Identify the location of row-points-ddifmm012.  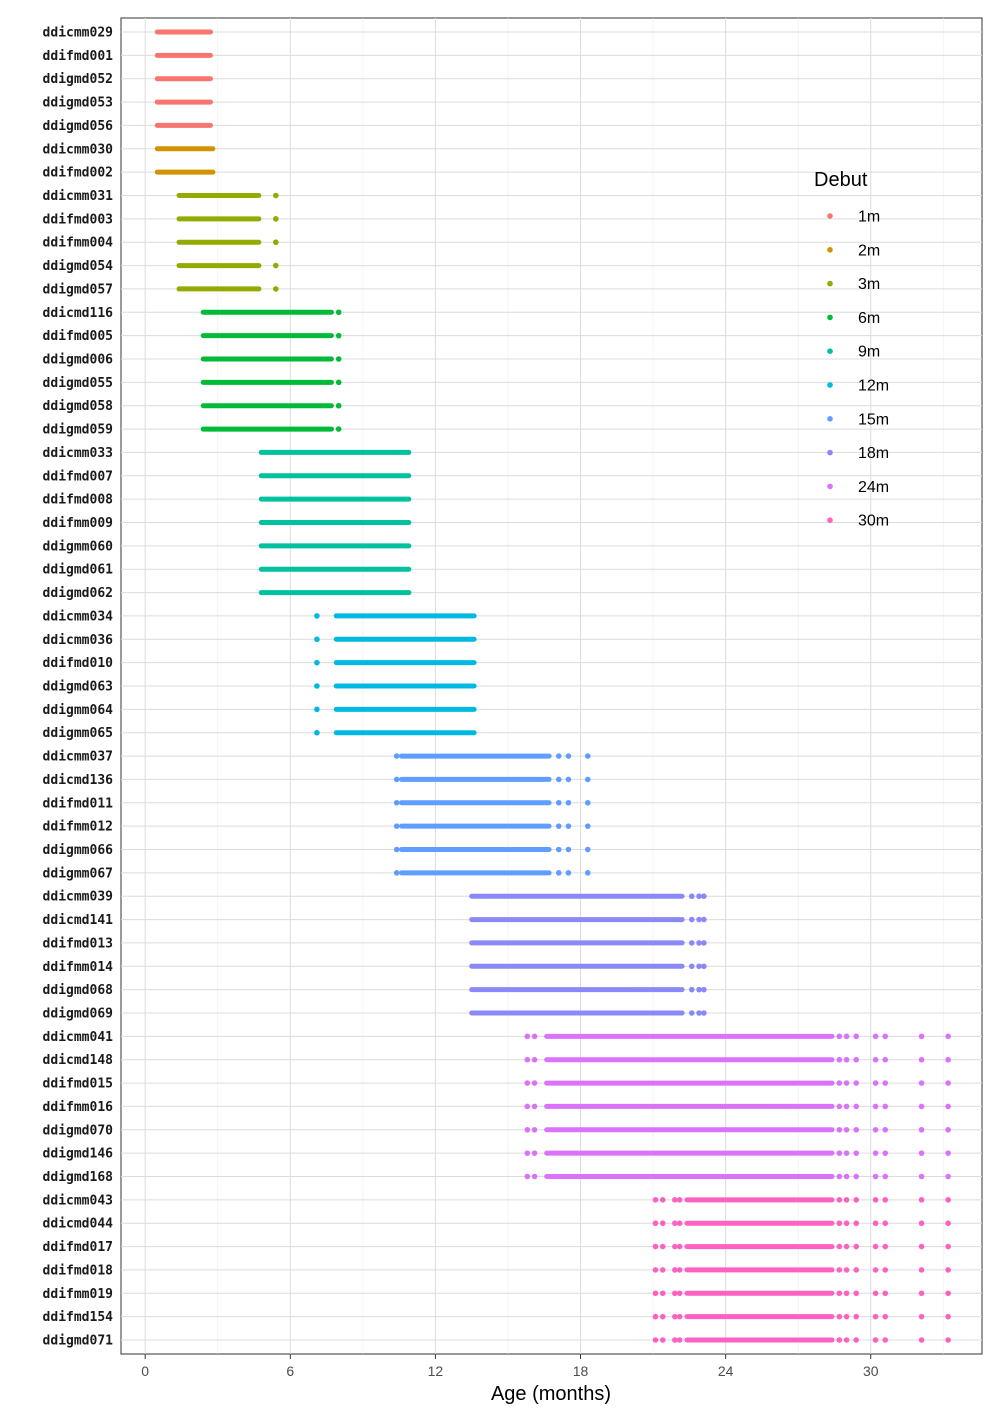
(492, 826).